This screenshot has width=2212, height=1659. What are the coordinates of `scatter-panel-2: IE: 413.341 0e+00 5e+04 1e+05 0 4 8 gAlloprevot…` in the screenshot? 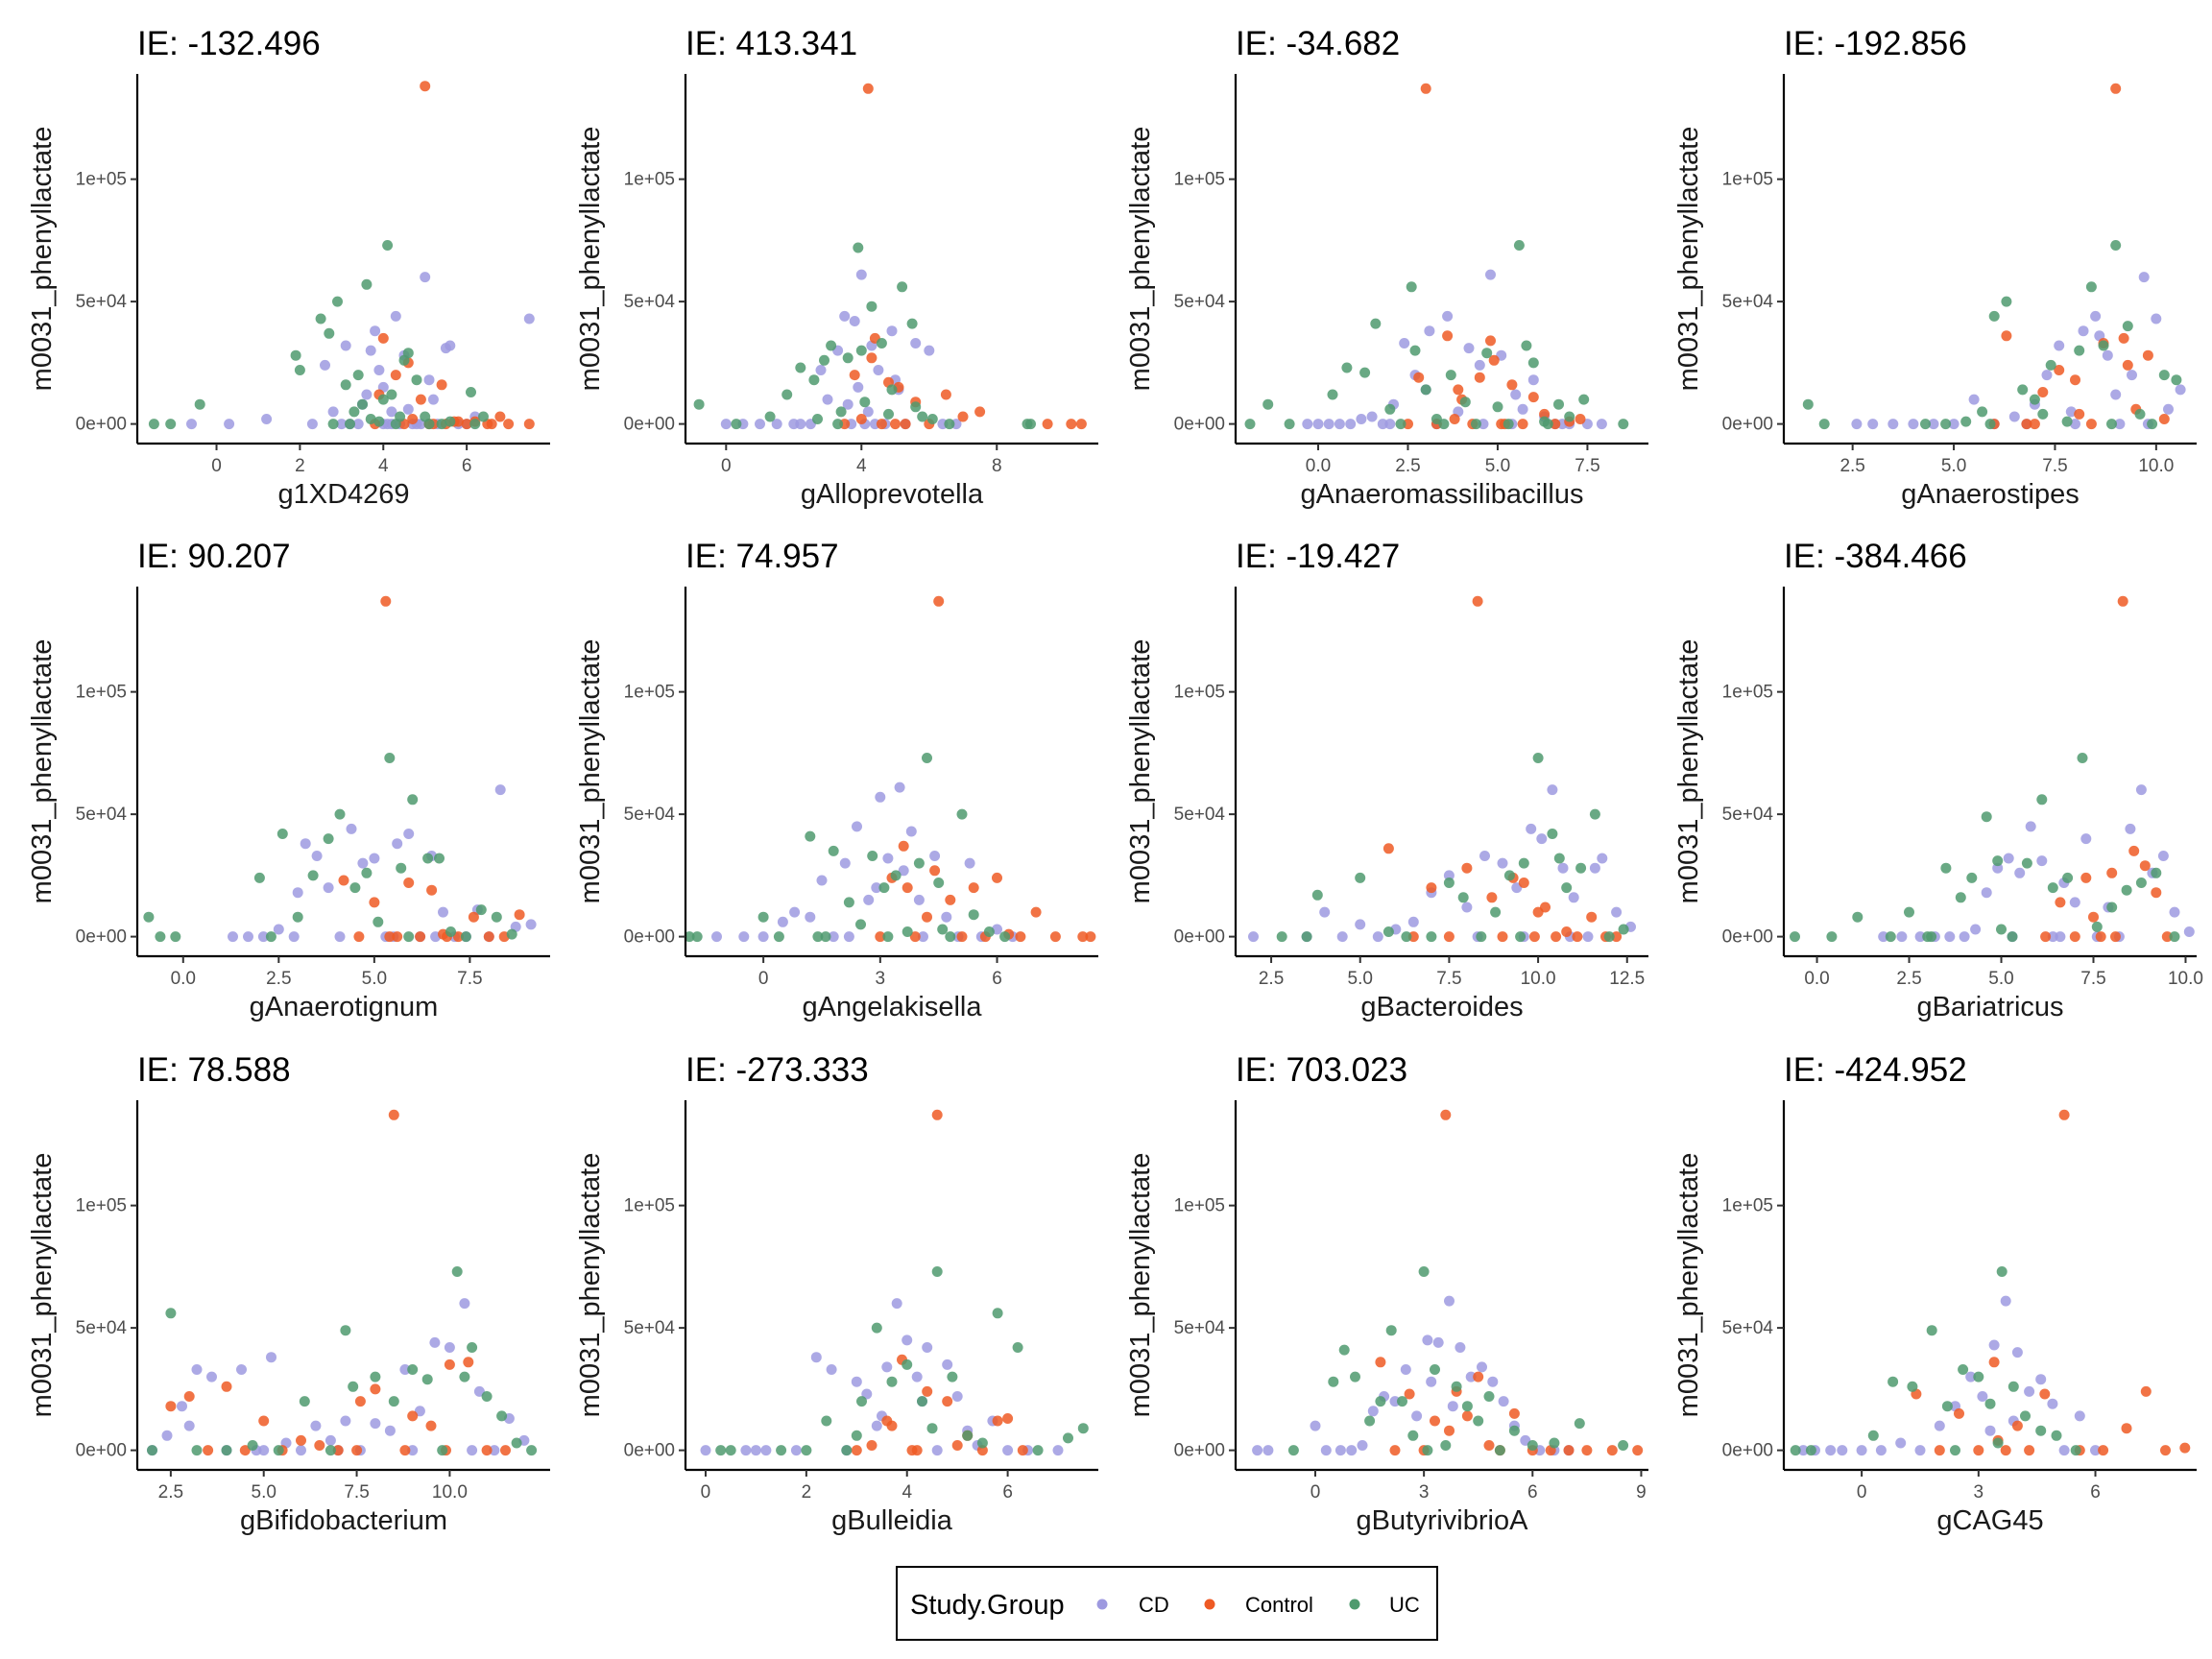 It's located at (836, 267).